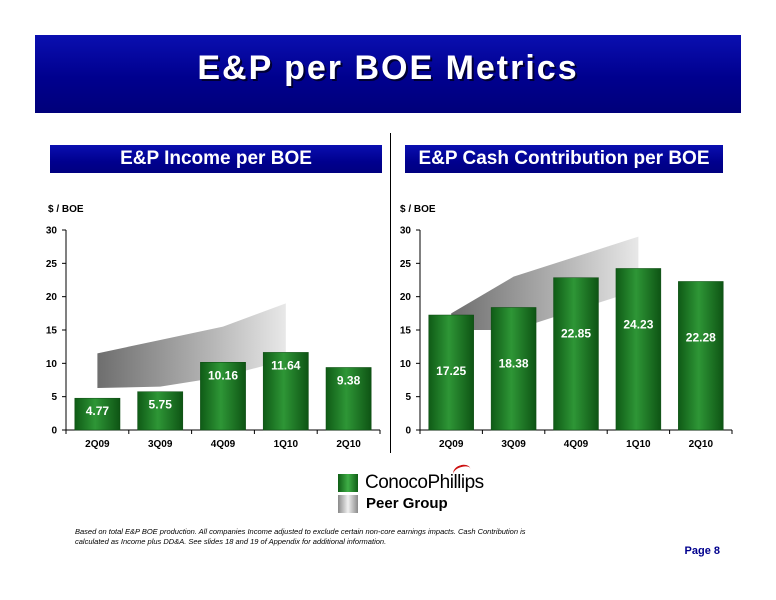 Image resolution: width=776 pixels, height=600 pixels. I want to click on panel-divider, so click(390, 293).